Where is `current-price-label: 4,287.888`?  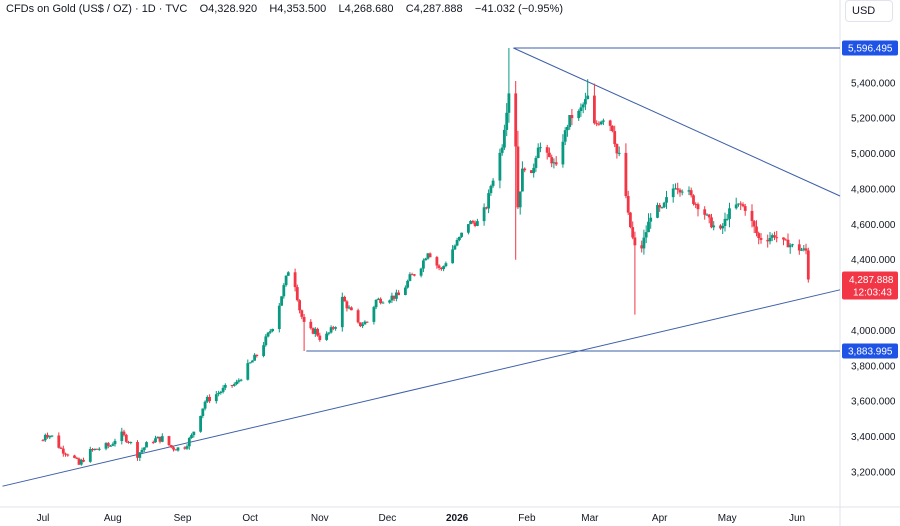 current-price-label: 4,287.888 is located at coordinates (871, 280).